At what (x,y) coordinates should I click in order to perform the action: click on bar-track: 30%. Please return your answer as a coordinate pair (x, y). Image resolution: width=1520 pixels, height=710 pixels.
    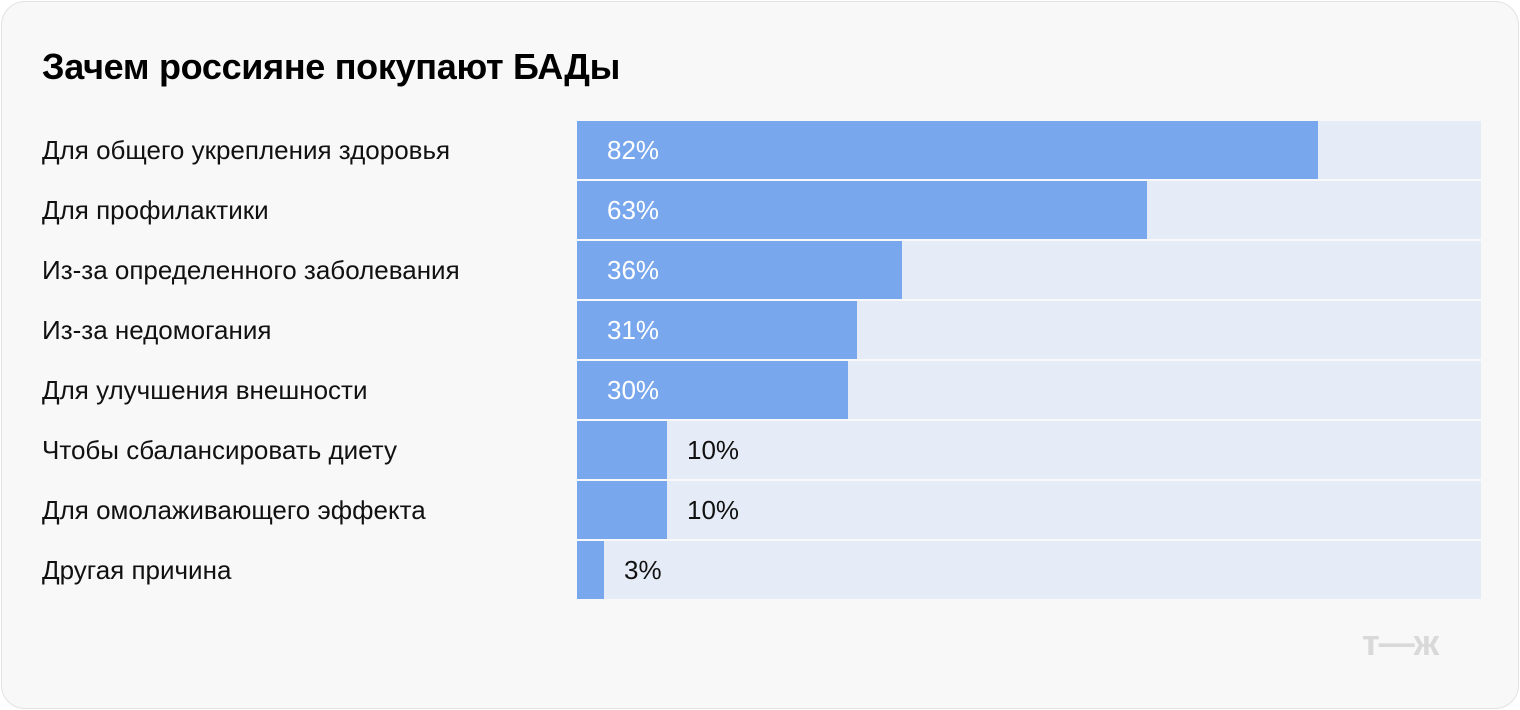
    Looking at the image, I should click on (1029, 390).